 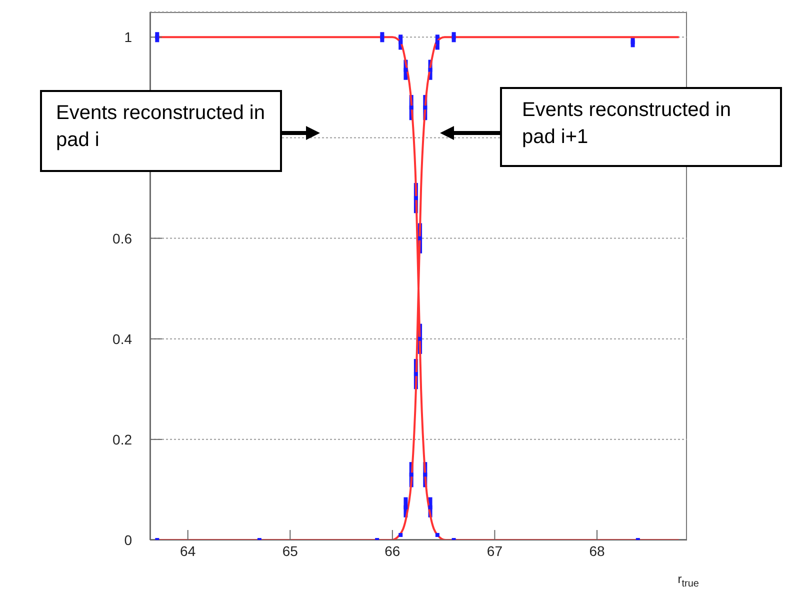 I want to click on x-tick-label: 65, so click(x=290, y=550).